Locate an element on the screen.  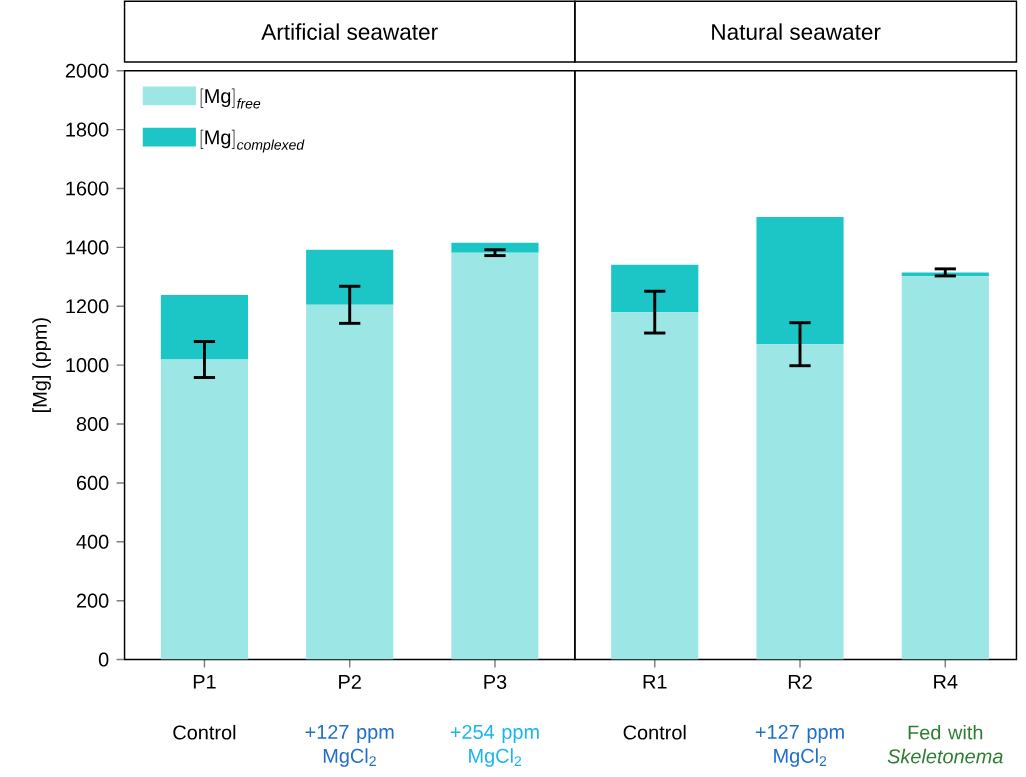
text: Fed with Skeletonema is located at coordinates (945, 744).